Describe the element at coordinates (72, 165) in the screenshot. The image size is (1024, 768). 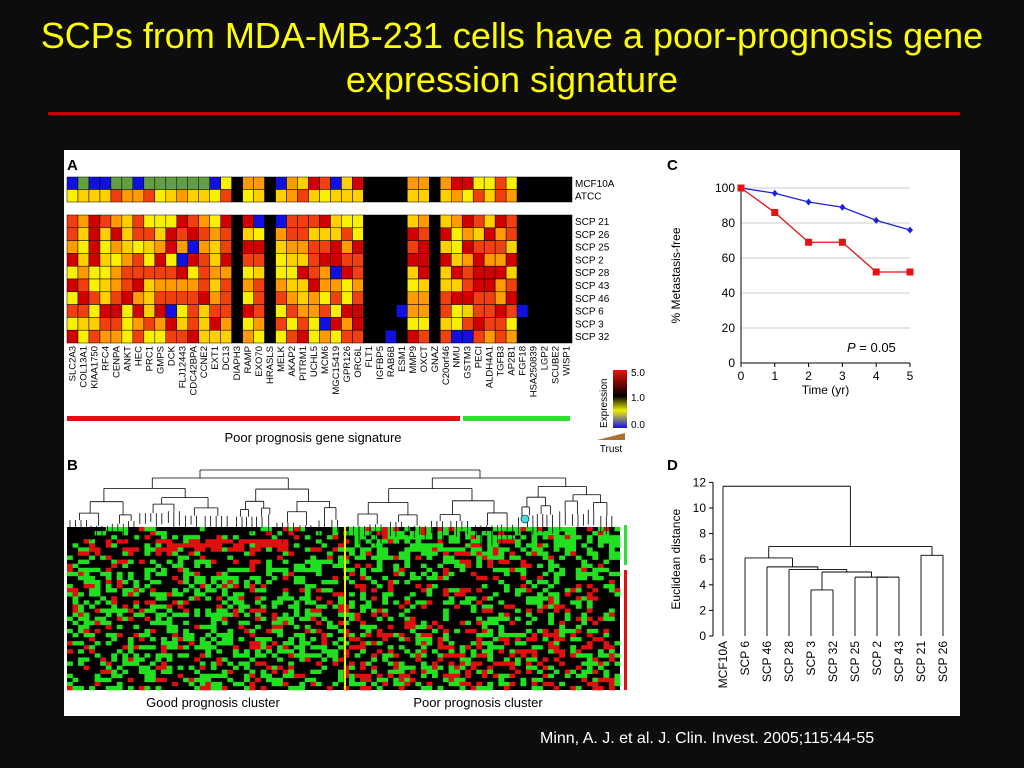
I see `panel-label-A: A` at that location.